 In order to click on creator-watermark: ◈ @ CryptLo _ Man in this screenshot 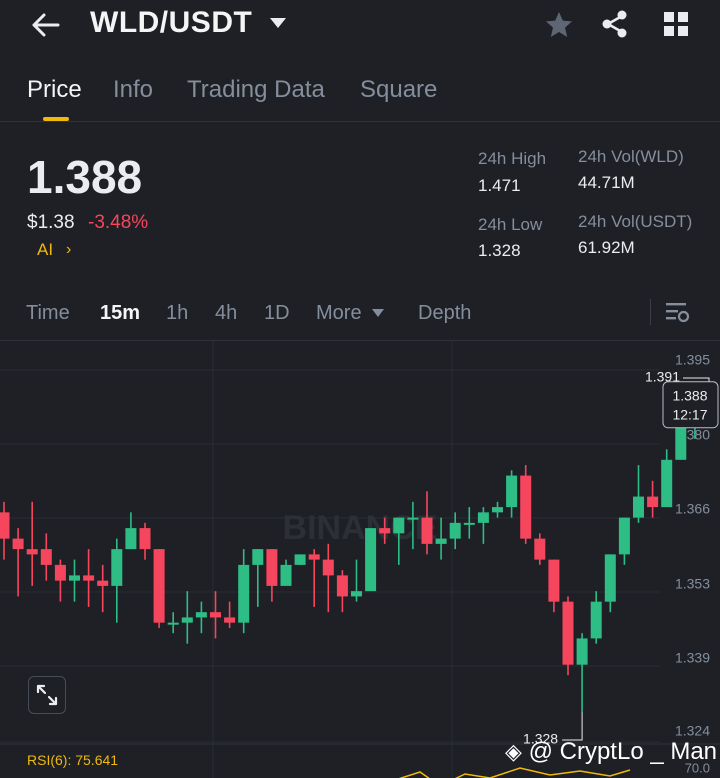, I will do `click(611, 752)`.